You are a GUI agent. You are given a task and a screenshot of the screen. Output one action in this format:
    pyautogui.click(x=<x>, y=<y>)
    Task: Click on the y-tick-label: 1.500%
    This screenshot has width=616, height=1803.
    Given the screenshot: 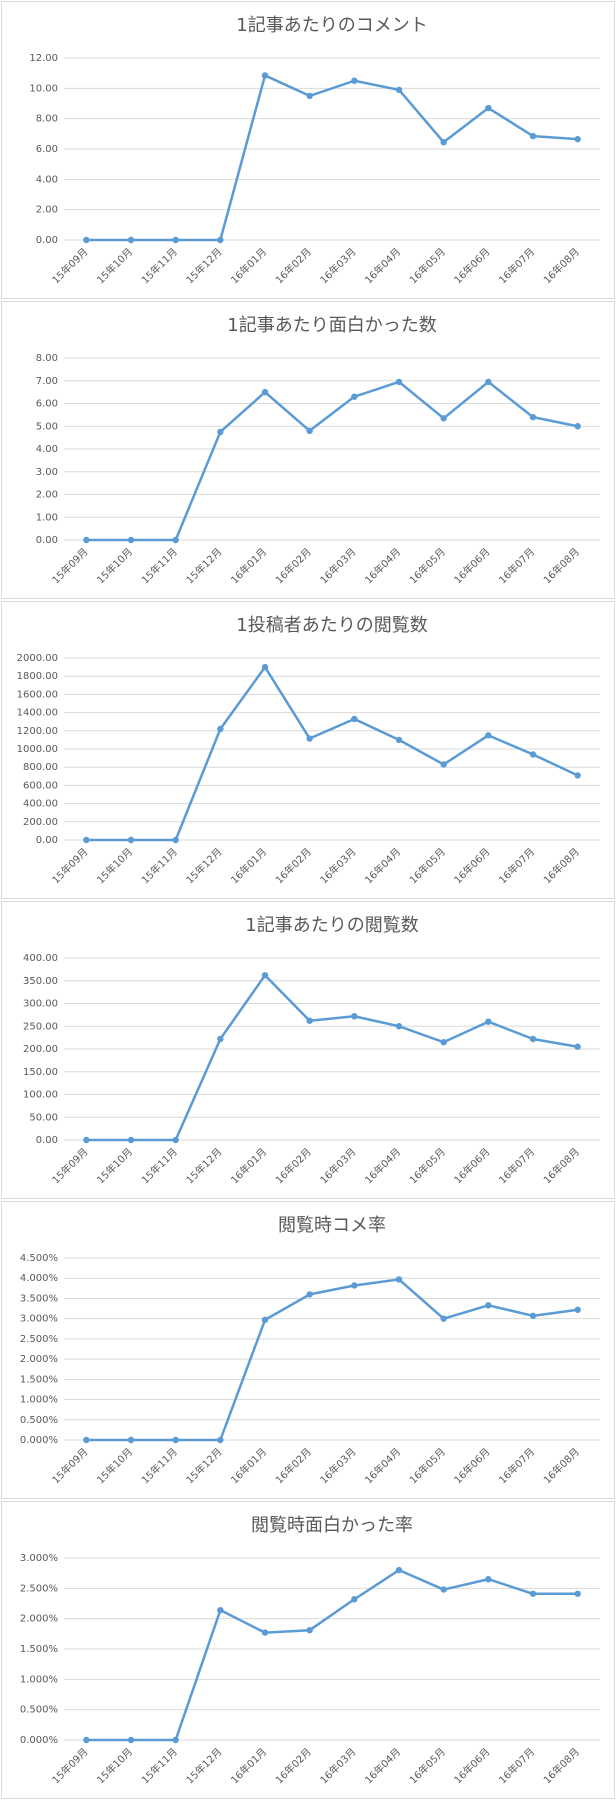 What is the action you would take?
    pyautogui.click(x=39, y=1649)
    